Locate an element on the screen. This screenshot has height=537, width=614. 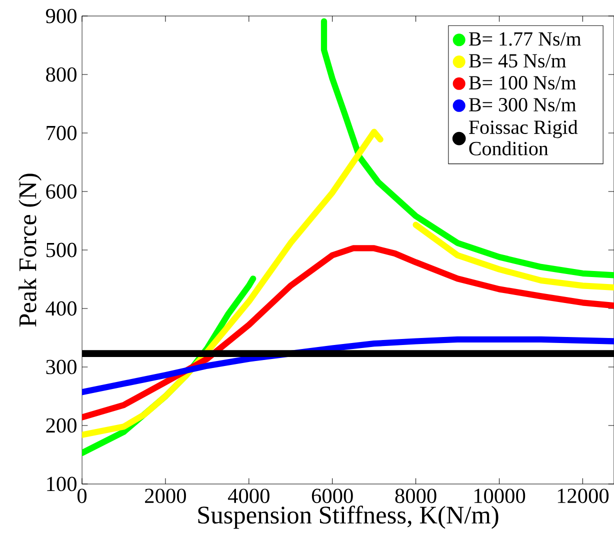
x-tick-label: 10000 is located at coordinates (500, 495).